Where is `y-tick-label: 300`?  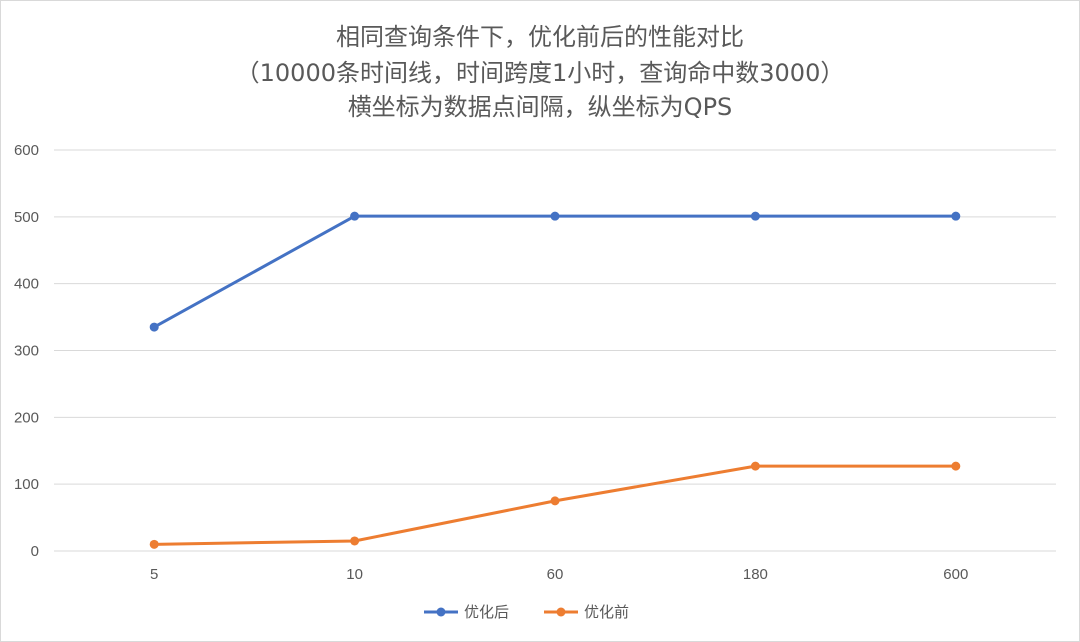
y-tick-label: 300 is located at coordinates (26, 351).